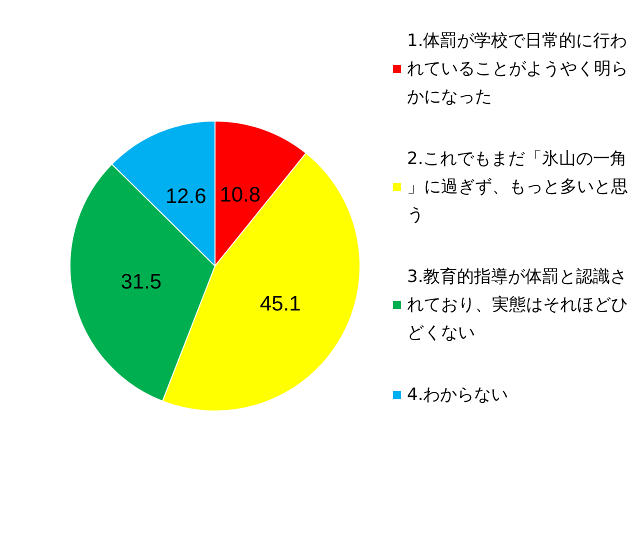  Describe the element at coordinates (280, 304) in the screenshot. I see `data-label: 45.1` at that location.